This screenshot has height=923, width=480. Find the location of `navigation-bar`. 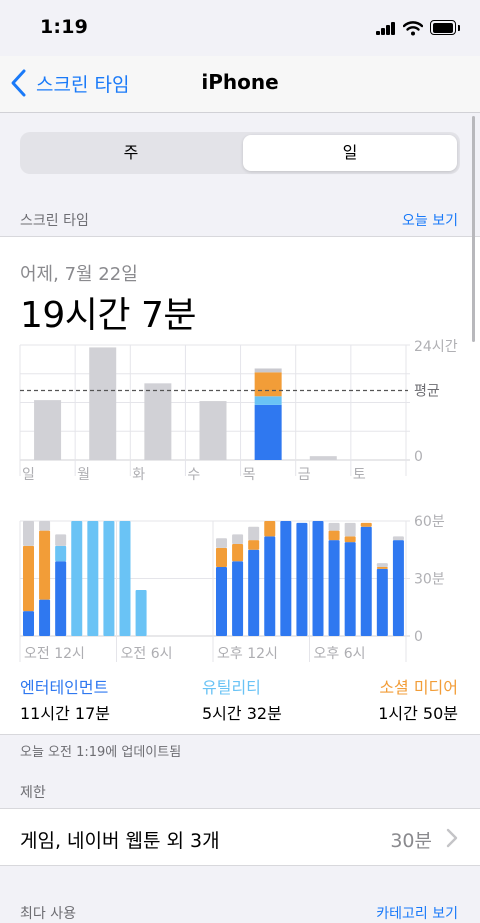

navigation-bar is located at coordinates (240, 84).